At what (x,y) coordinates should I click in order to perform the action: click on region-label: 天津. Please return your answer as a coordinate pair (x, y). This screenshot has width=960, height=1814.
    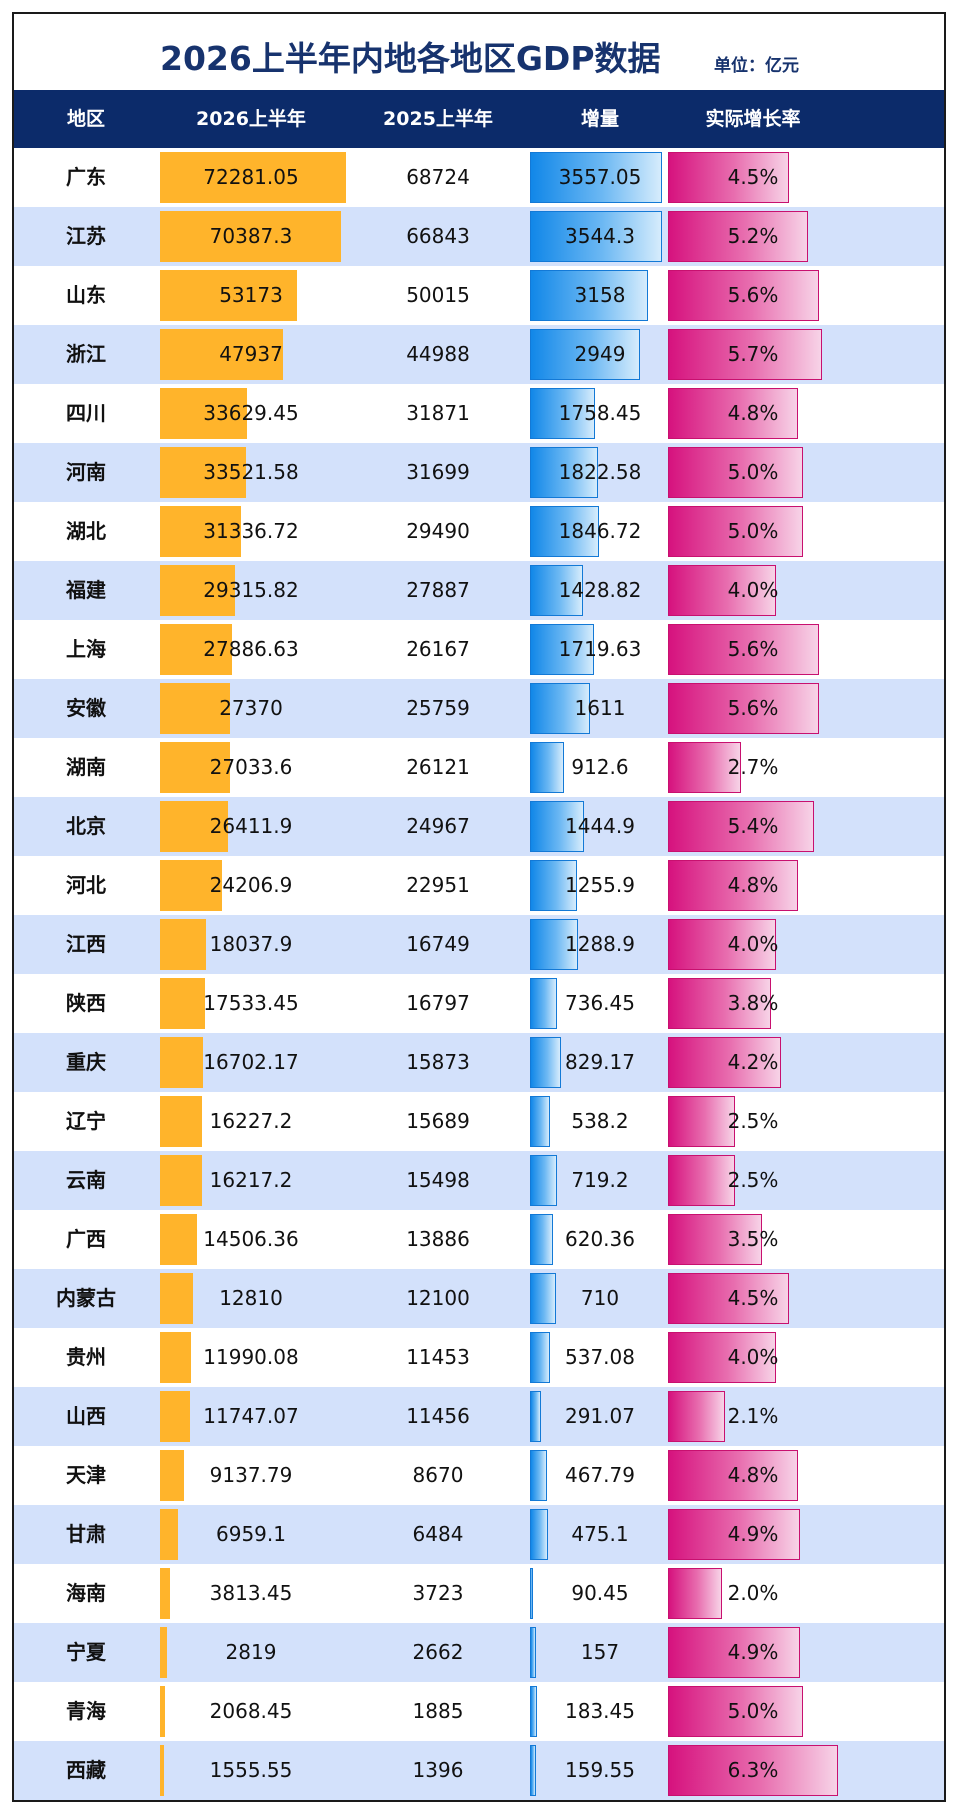
    Looking at the image, I should click on (86, 1475).